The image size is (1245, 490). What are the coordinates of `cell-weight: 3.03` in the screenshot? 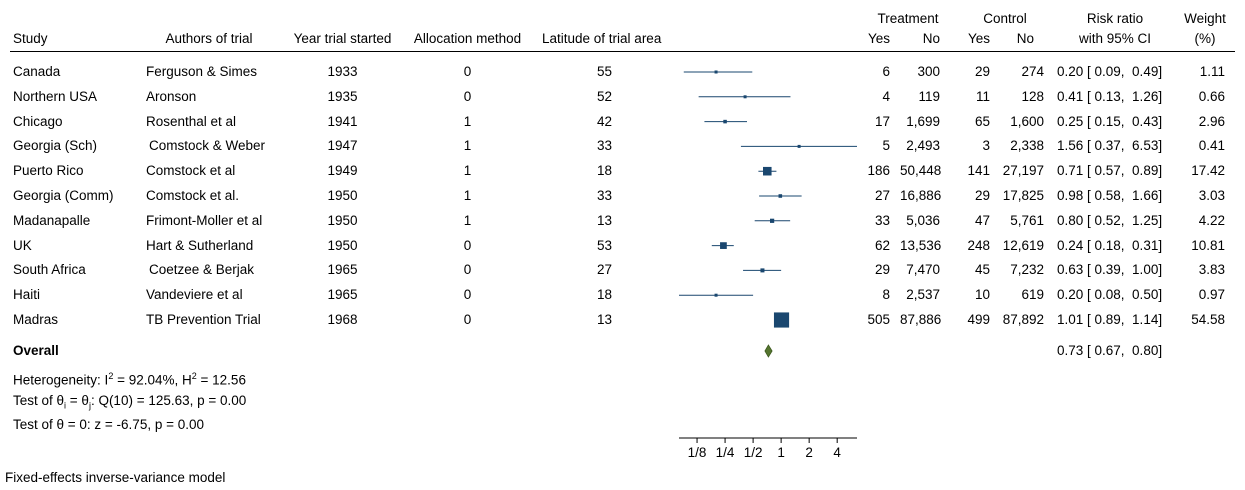 It's located at (1211, 195).